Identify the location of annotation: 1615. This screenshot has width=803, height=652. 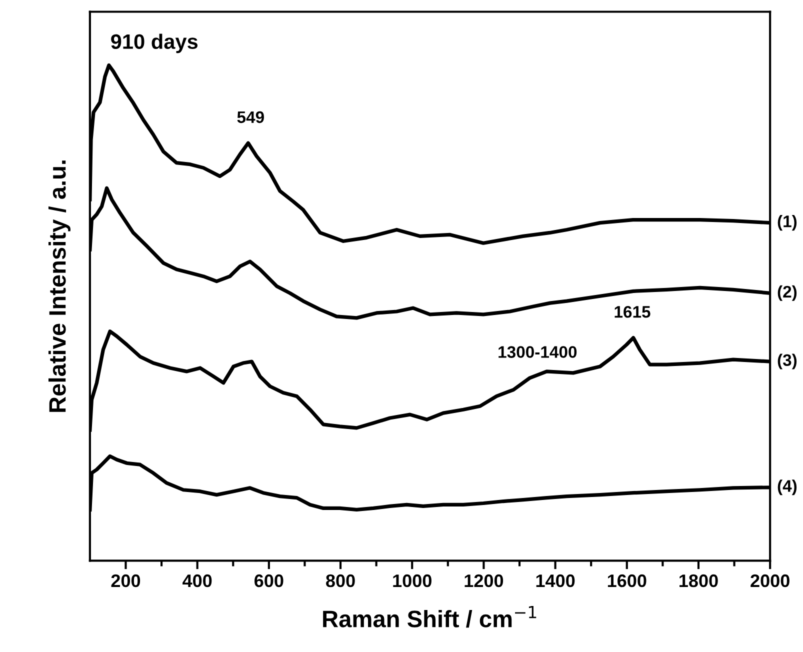
(632, 312).